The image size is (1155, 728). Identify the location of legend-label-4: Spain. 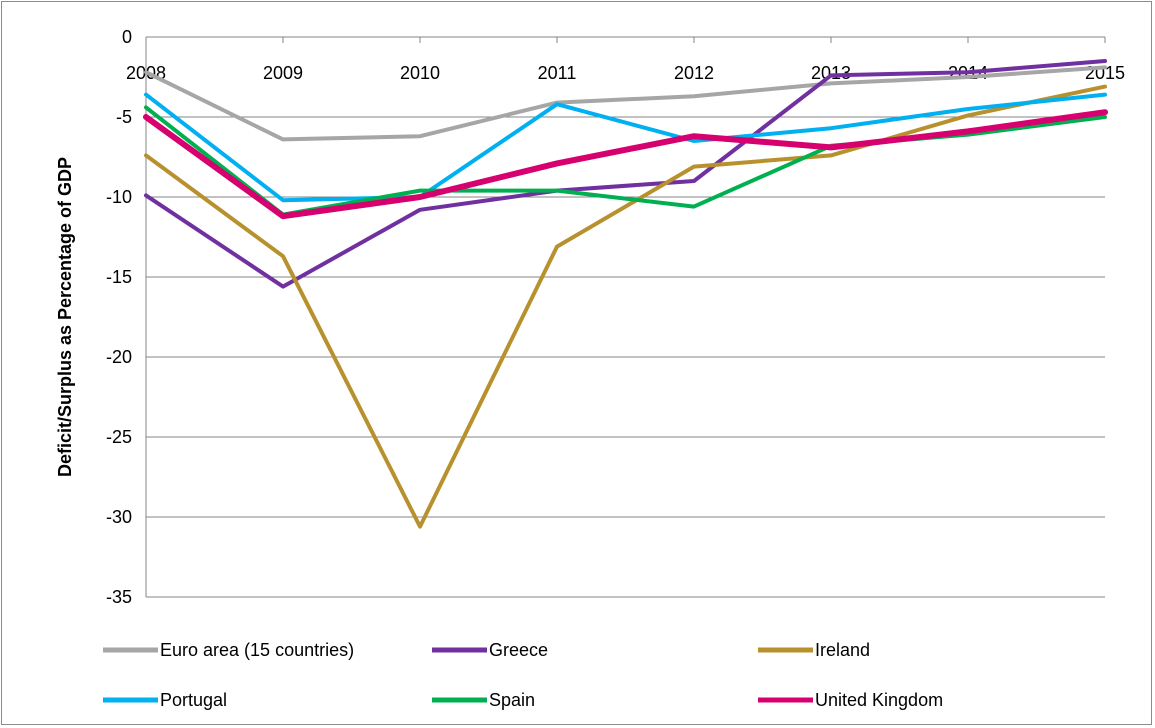
(512, 700).